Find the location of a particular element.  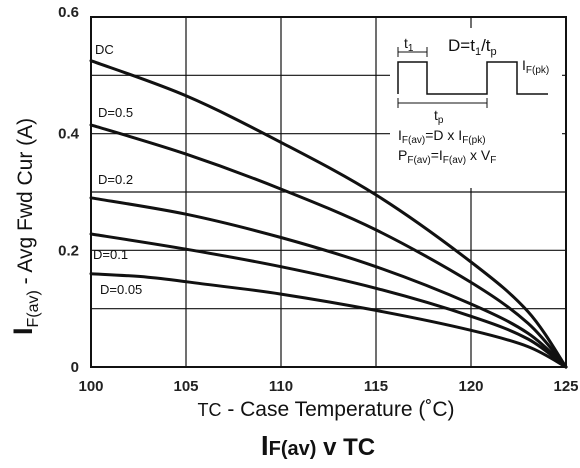

ipk-label: IF(pk) is located at coordinates (535, 66).